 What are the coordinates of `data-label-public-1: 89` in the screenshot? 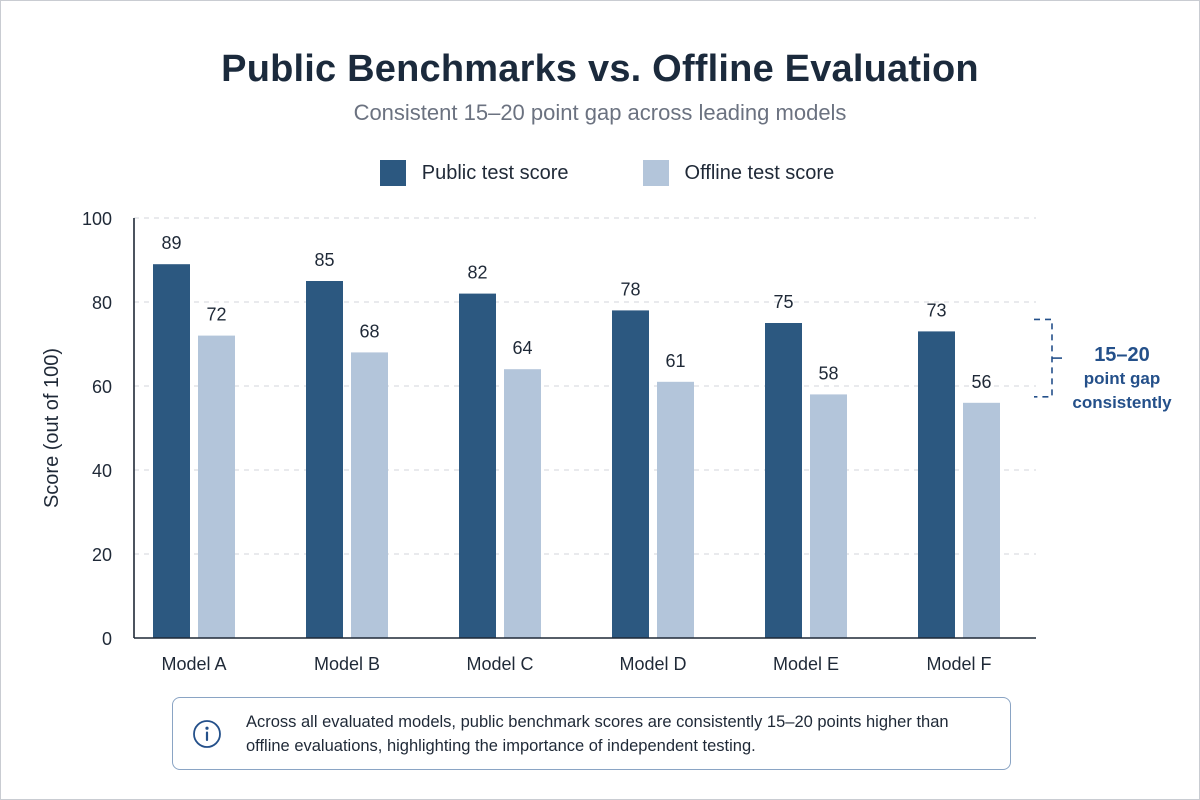 It's located at (171, 243).